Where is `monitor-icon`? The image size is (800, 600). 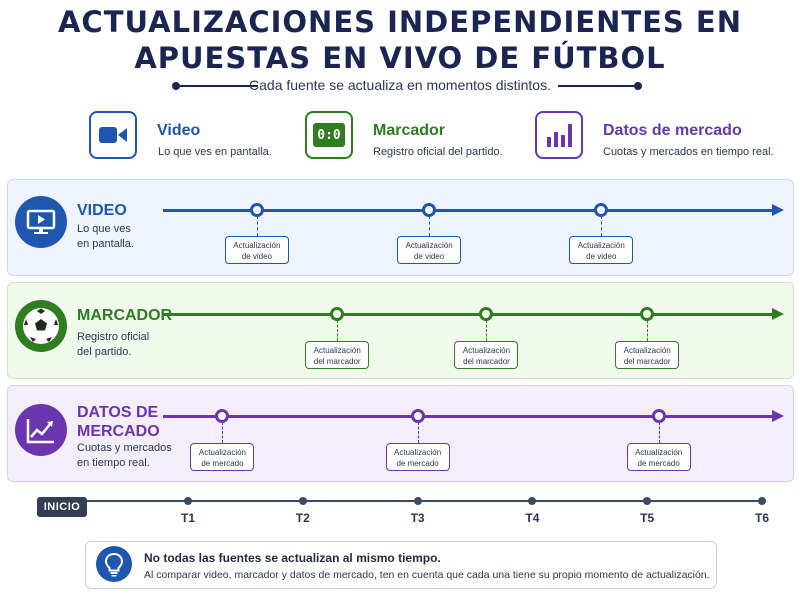
monitor-icon is located at coordinates (41, 221).